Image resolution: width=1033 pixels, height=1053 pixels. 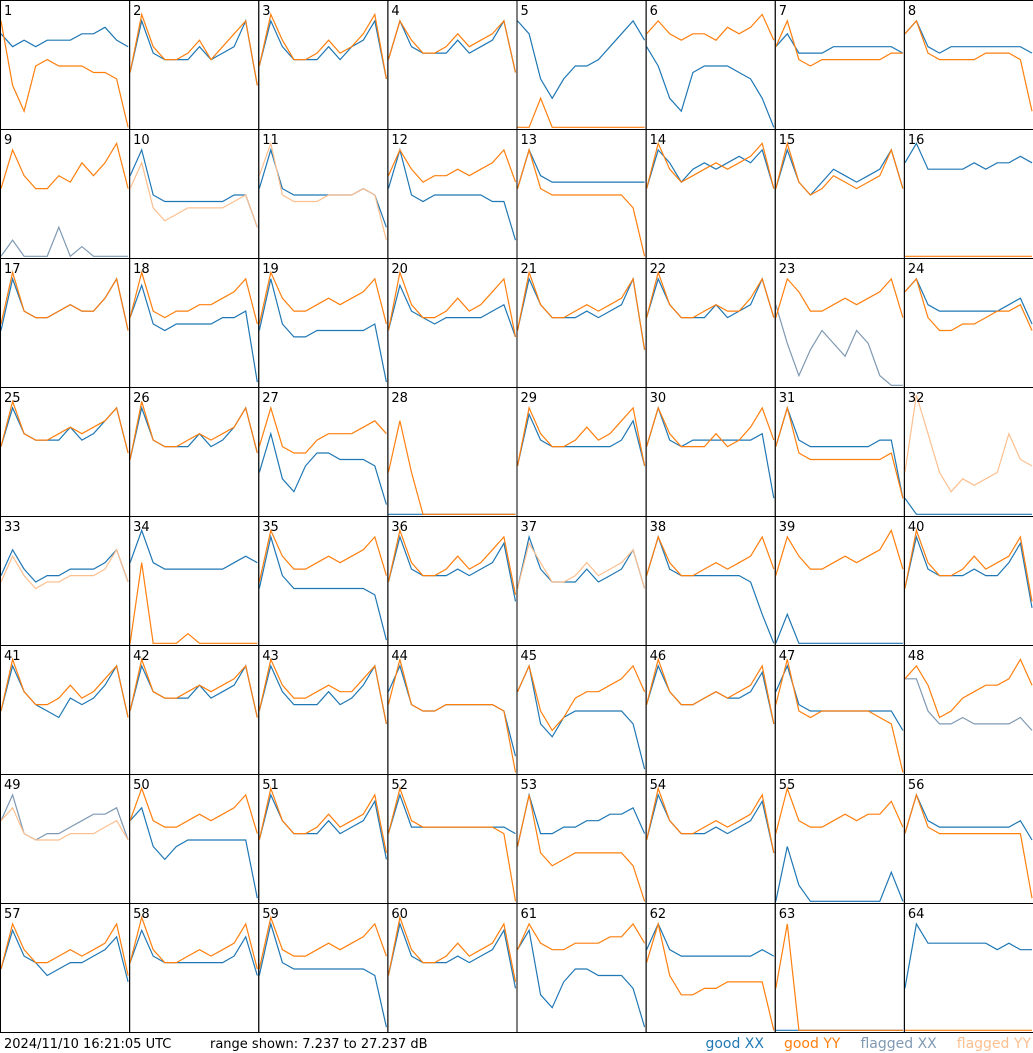 What do you see at coordinates (654, 11) in the screenshot?
I see `panel-title: 6` at bounding box center [654, 11].